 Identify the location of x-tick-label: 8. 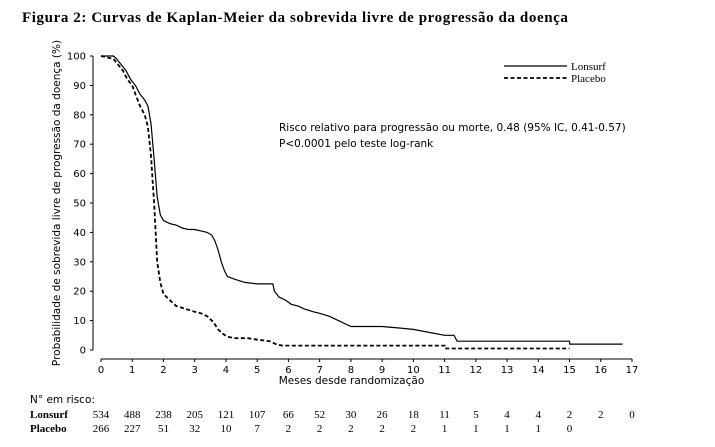
(351, 370).